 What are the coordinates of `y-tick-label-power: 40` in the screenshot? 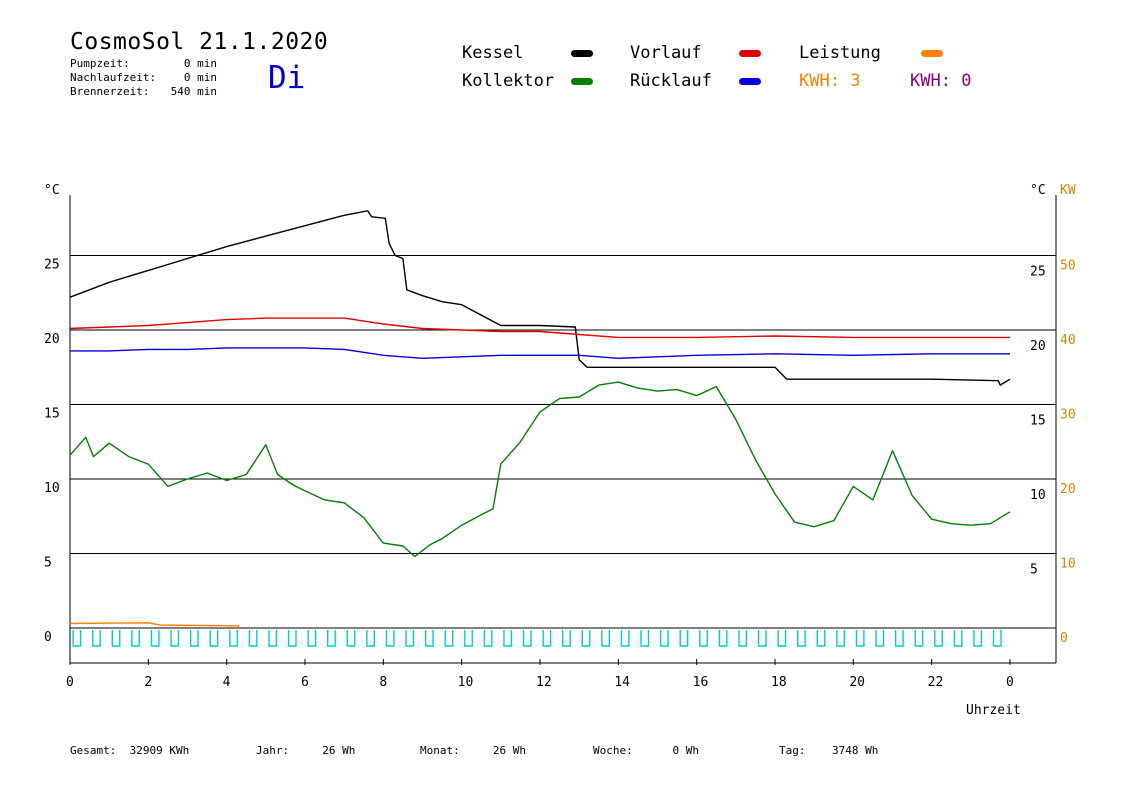 It's located at (1068, 340).